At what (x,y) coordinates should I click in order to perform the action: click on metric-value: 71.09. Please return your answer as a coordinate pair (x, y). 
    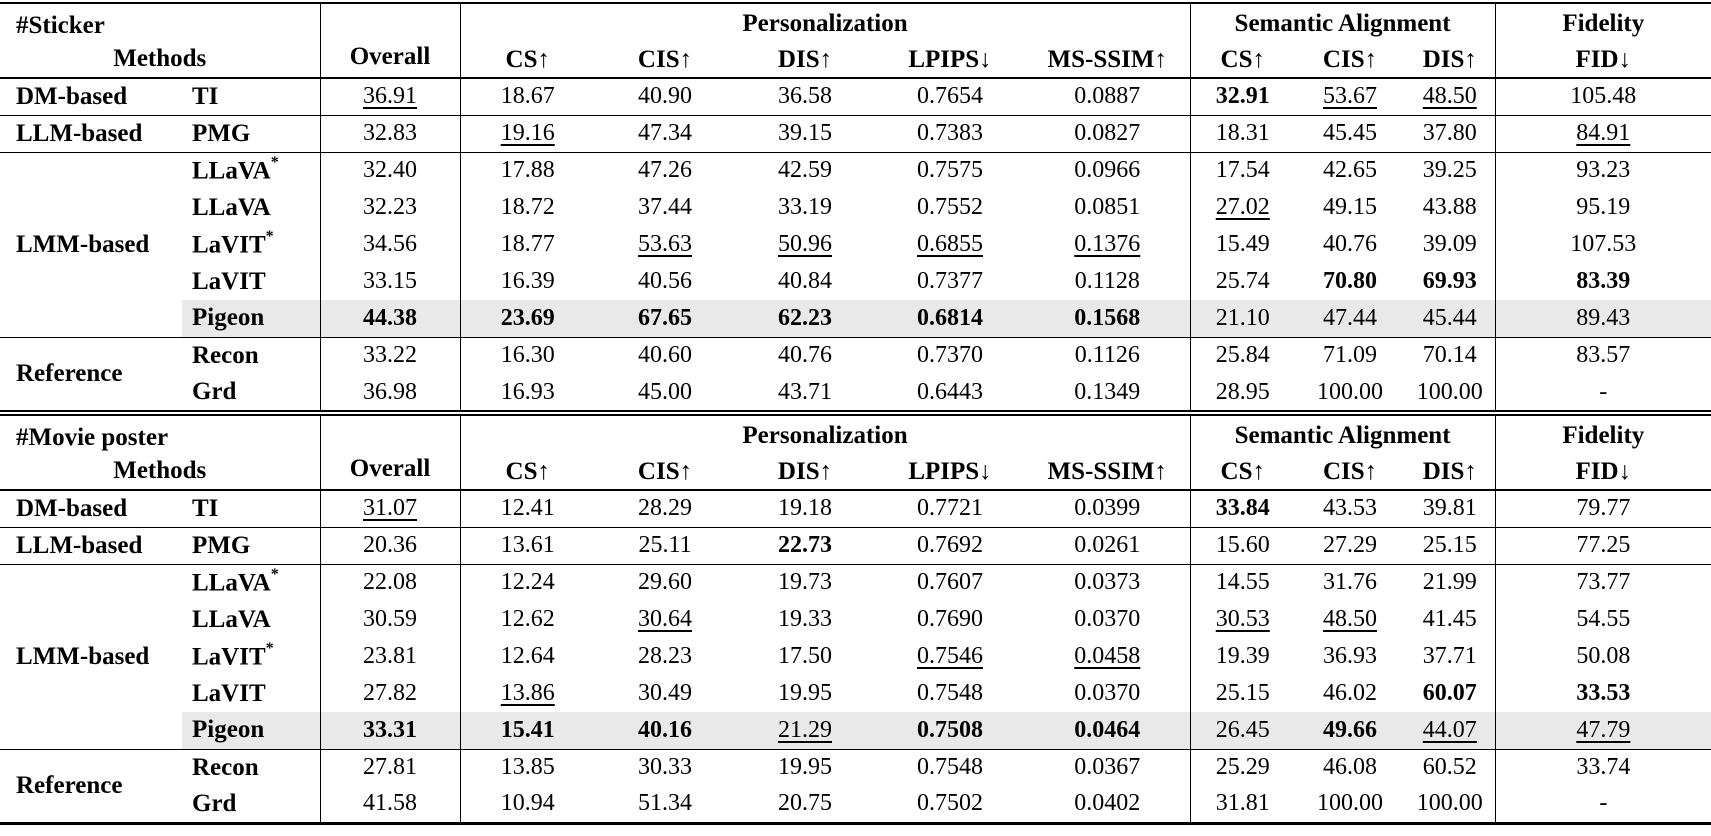
    Looking at the image, I should click on (1350, 355).